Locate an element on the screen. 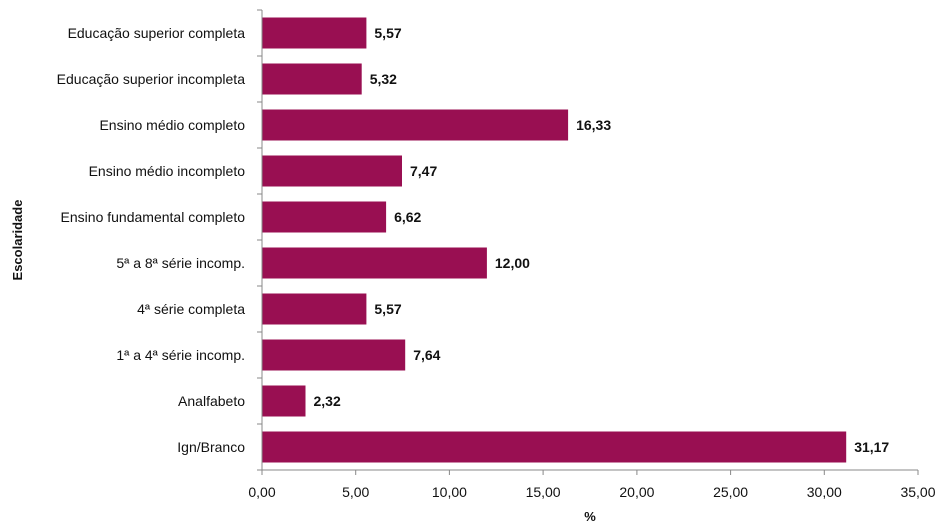  data-label: 31,17 is located at coordinates (871, 447).